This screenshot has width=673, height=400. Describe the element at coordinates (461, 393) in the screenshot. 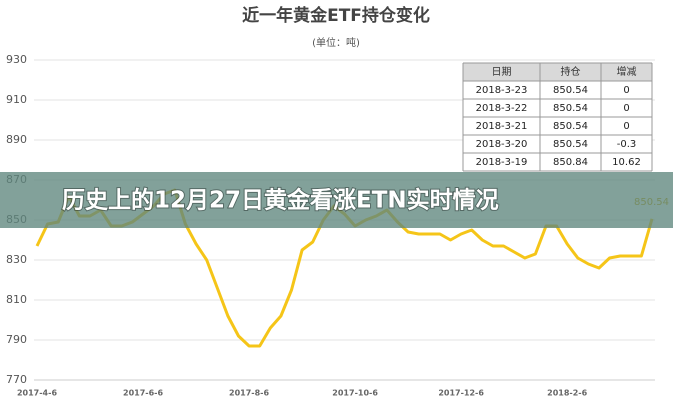

I see `x-tick-label: 2017-12-6` at that location.